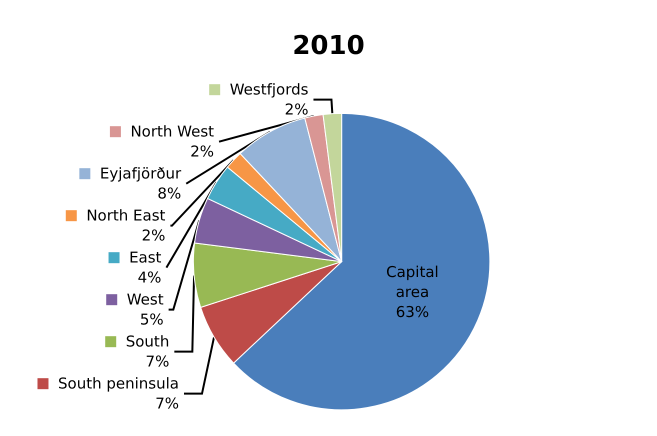  I want to click on data-label: 4%, so click(150, 277).